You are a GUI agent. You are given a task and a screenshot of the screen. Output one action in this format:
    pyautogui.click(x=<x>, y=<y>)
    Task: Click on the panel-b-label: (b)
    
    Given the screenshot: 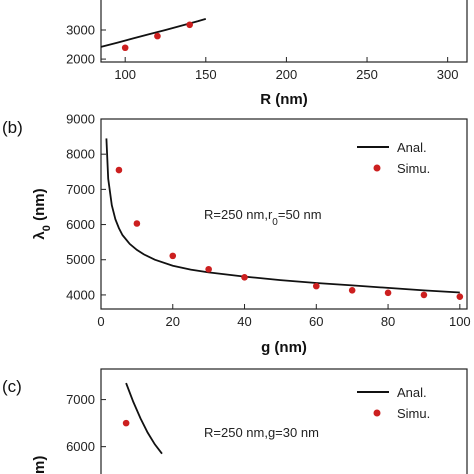 What is the action you would take?
    pyautogui.click(x=12, y=127)
    